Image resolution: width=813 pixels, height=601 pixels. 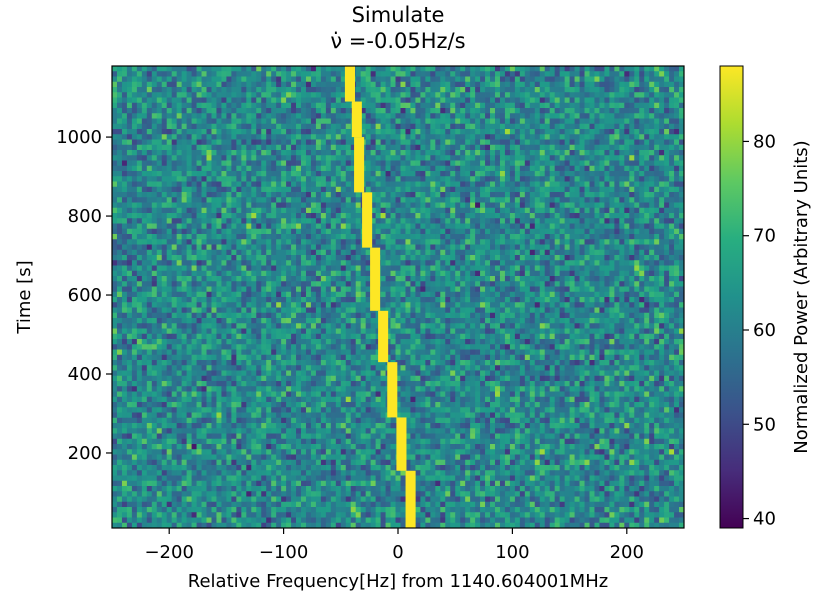 What do you see at coordinates (24, 297) in the screenshot?
I see `y-axis-label: Time [s]` at bounding box center [24, 297].